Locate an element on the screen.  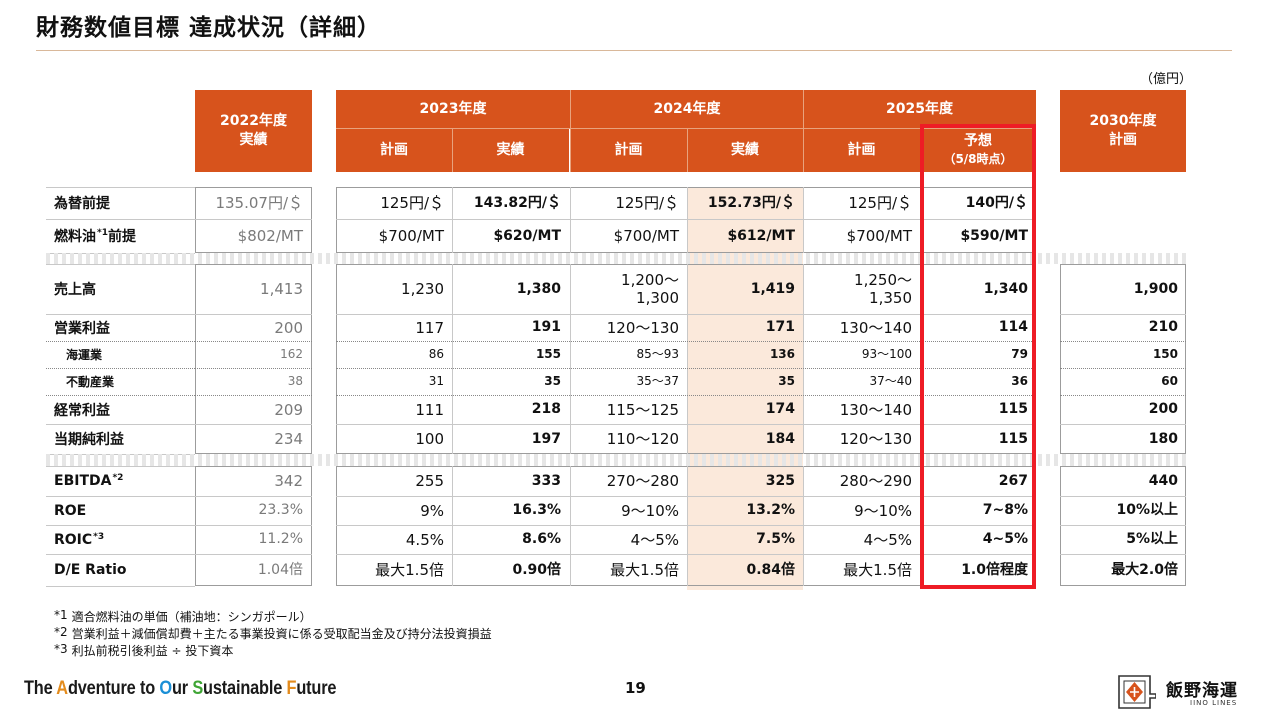
row-label-text: 海運業 is located at coordinates (84, 355).